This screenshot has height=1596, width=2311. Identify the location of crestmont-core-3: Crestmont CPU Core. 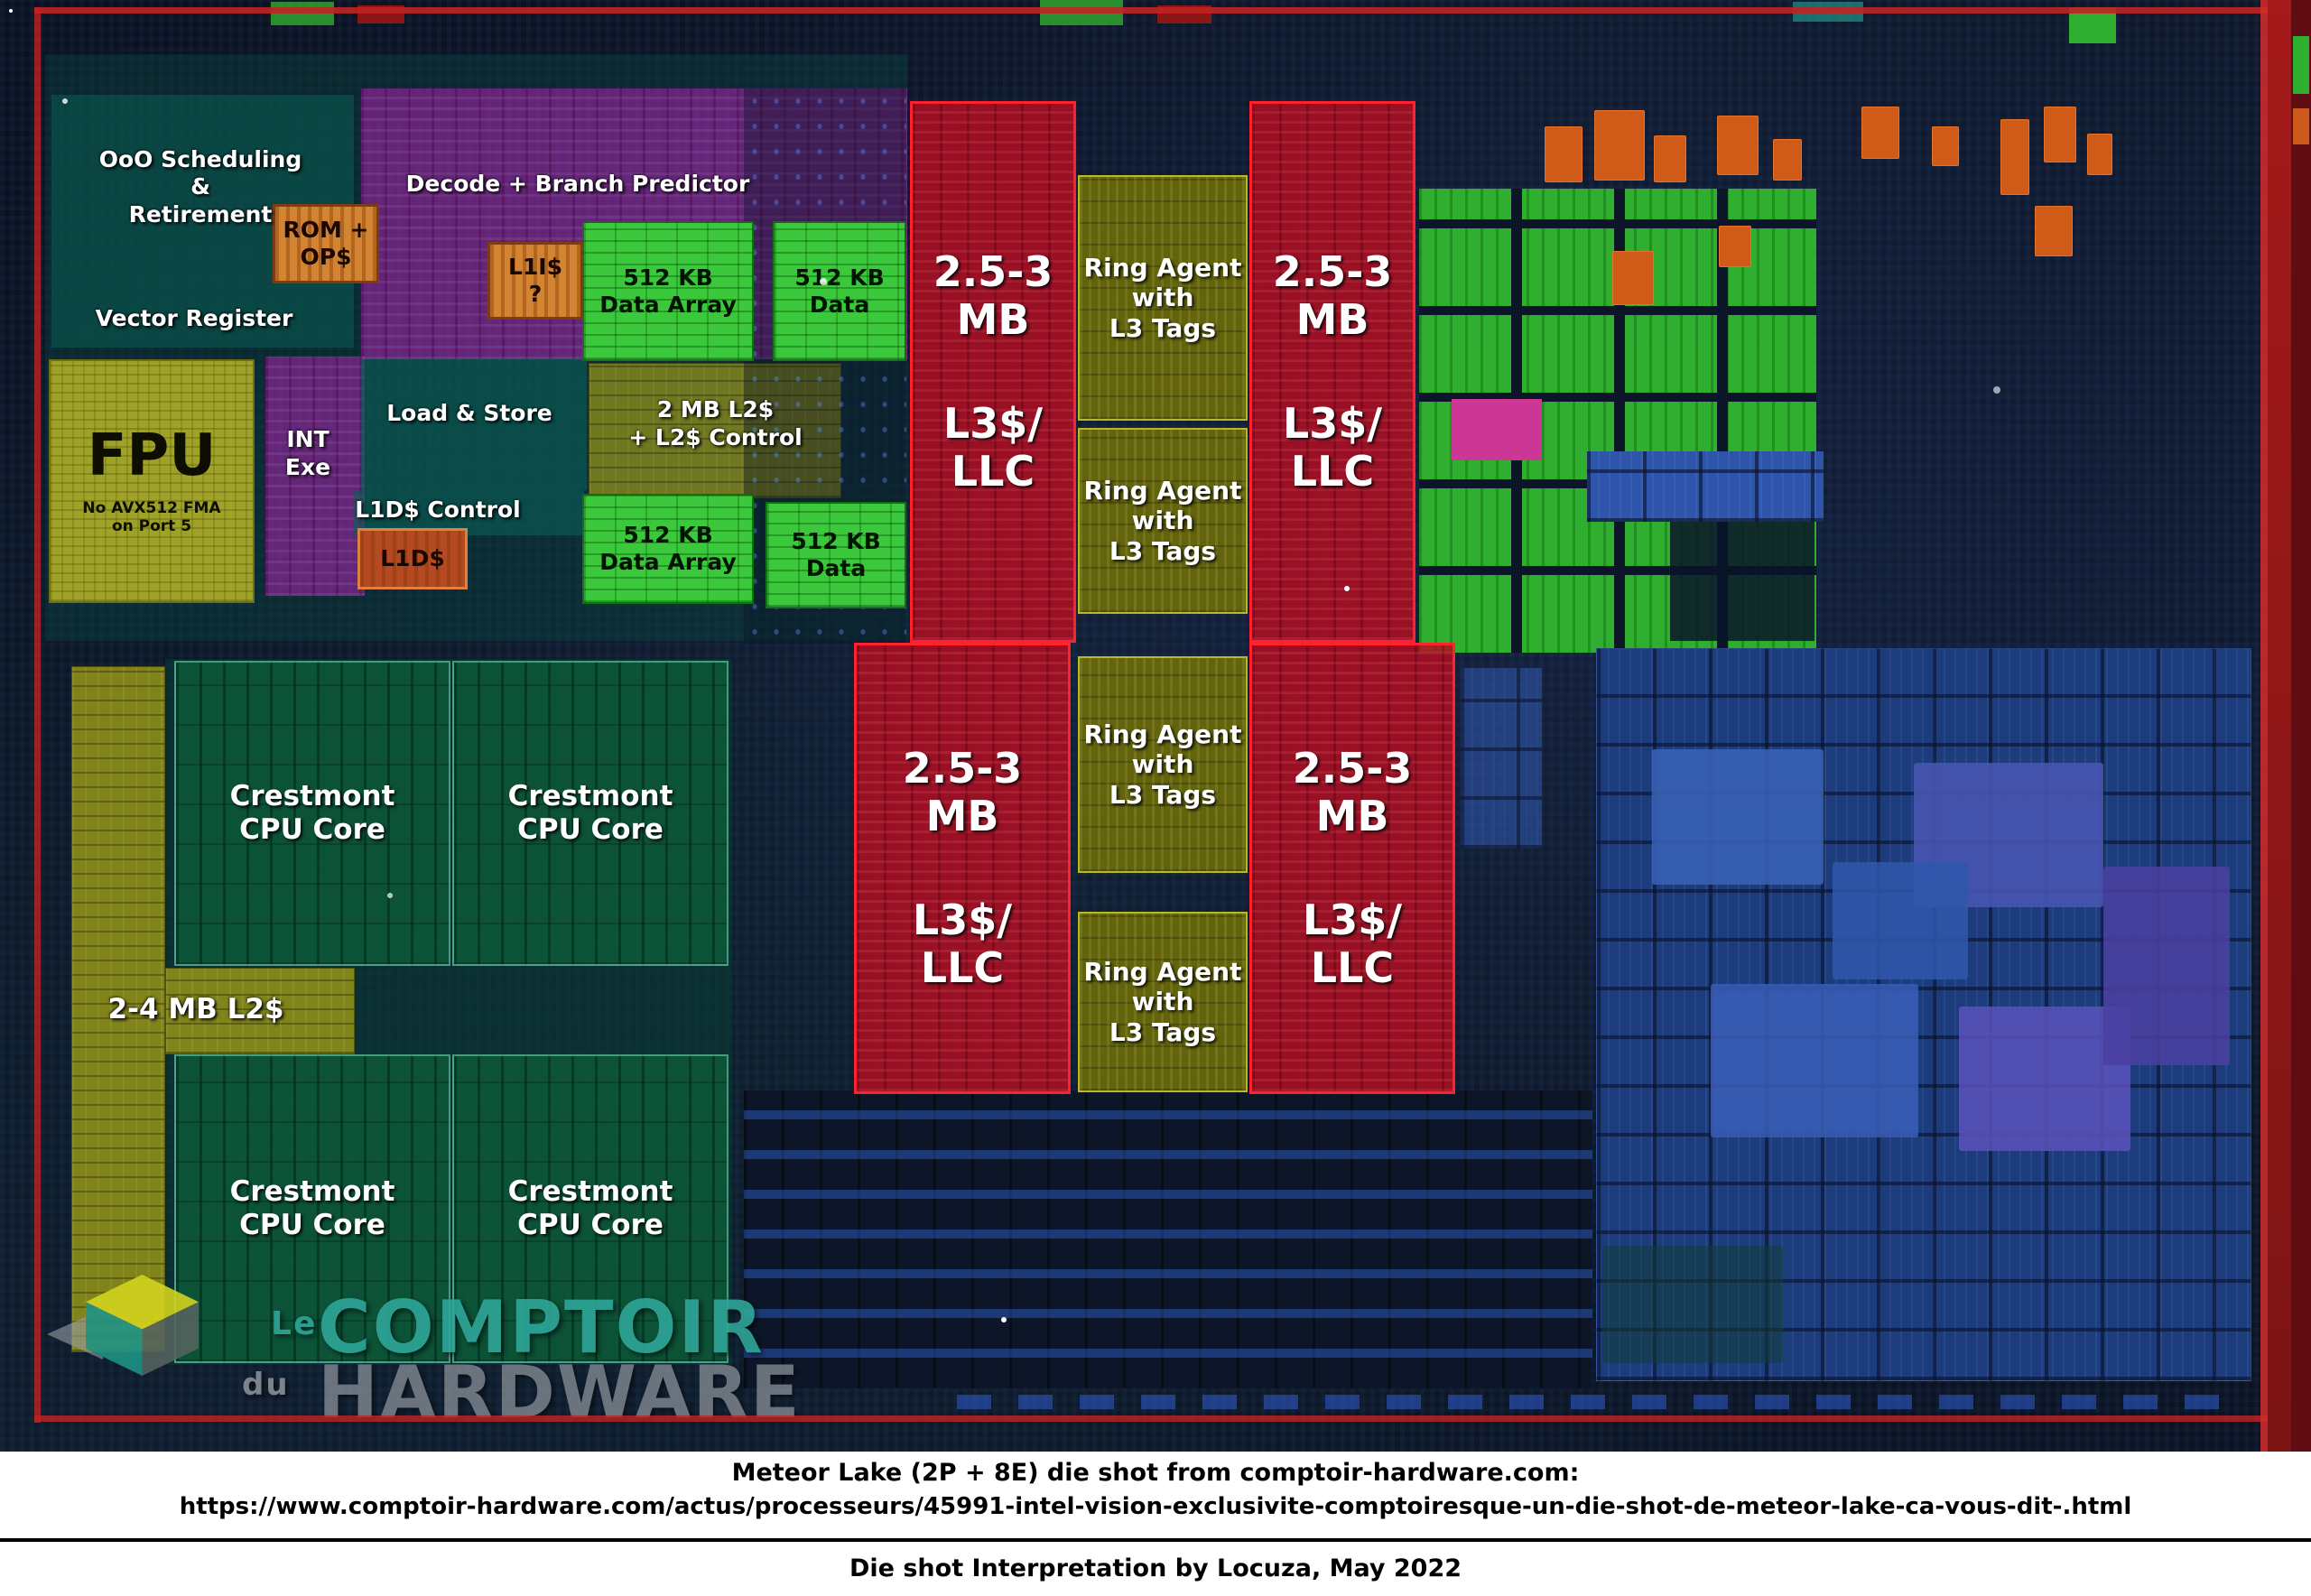
(312, 1209).